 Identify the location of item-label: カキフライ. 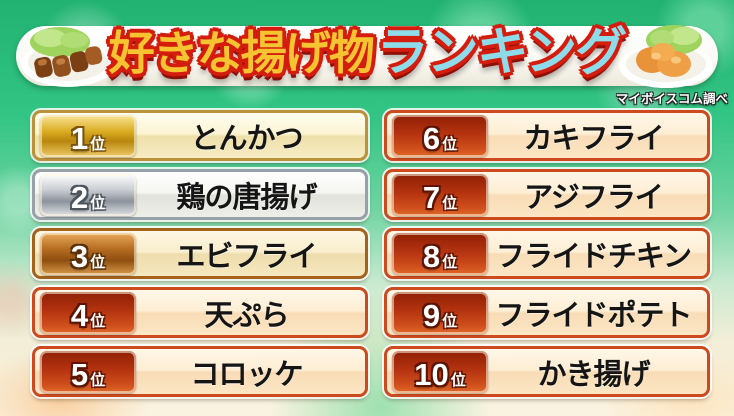
(593, 138).